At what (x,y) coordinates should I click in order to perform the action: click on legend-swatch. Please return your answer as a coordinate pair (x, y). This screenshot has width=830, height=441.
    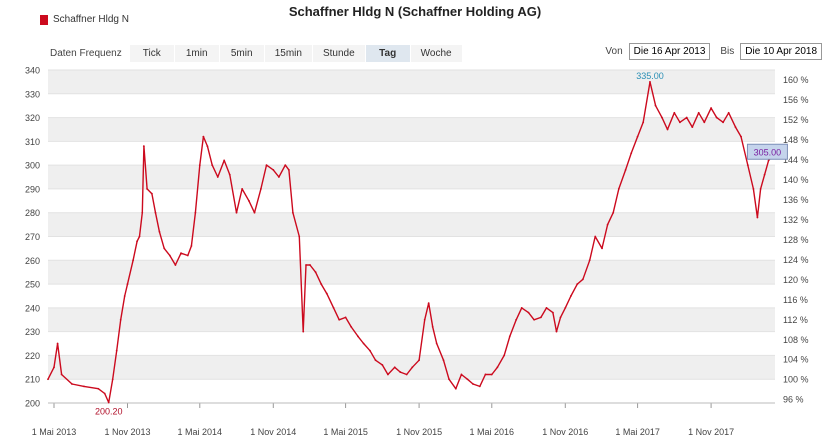
    Looking at the image, I should click on (44, 19).